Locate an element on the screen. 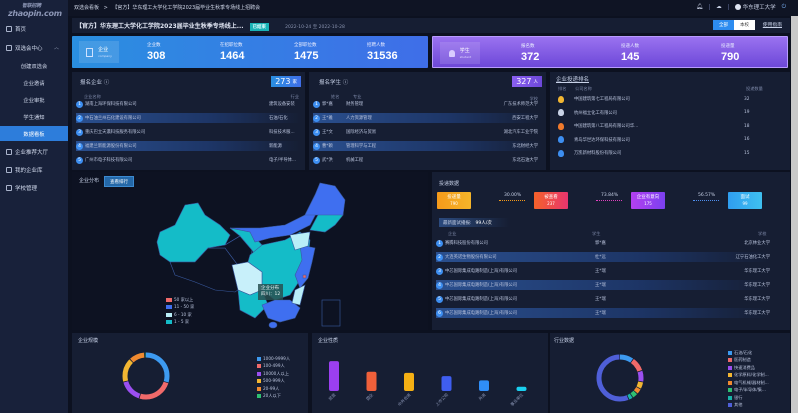 The width and height of the screenshot is (798, 413). scrollbar is located at coordinates (794, 214).